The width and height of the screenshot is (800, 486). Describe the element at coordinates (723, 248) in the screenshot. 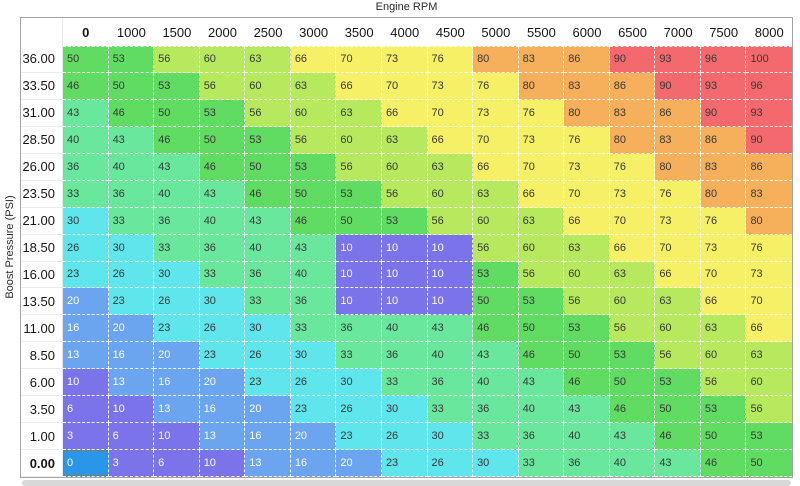

I see `cell-r7-c14: 73` at that location.